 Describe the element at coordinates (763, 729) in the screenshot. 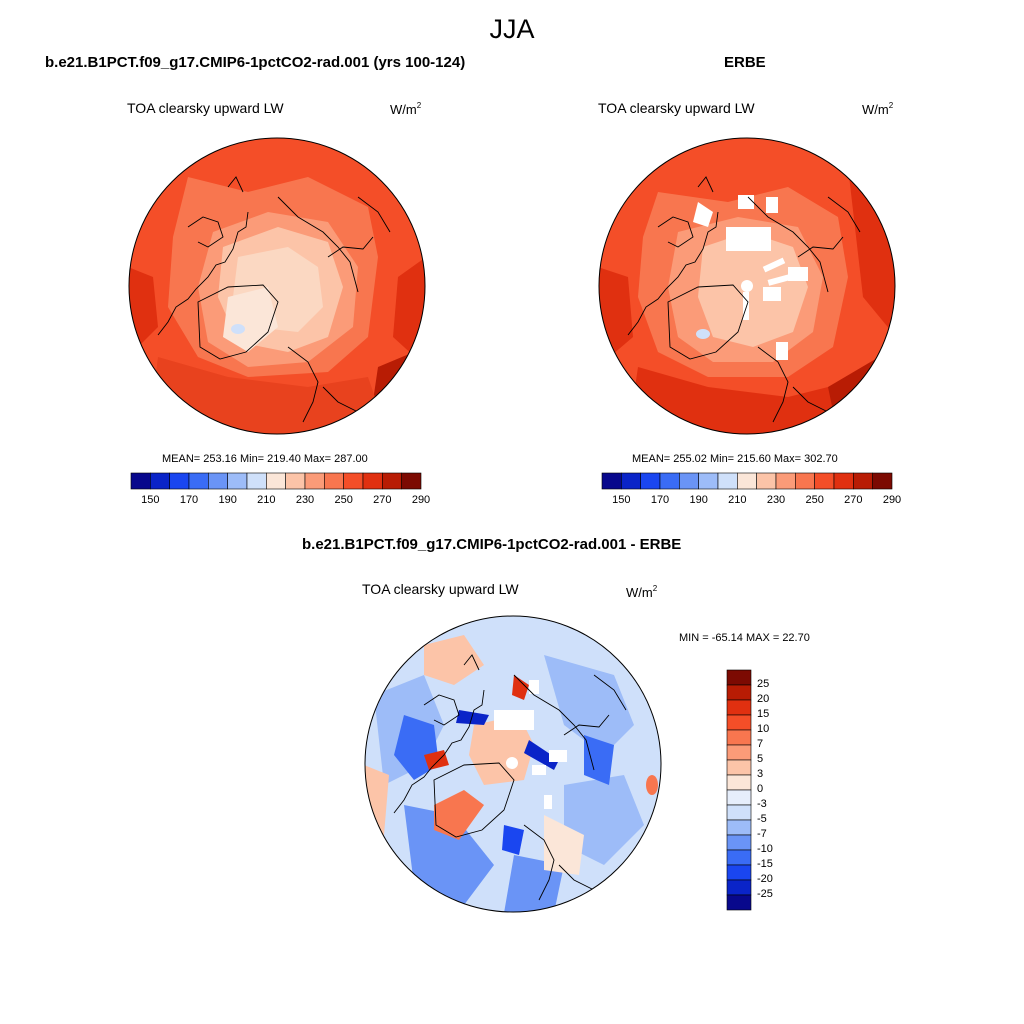

I see `diff-colorbar-tick: 10` at that location.